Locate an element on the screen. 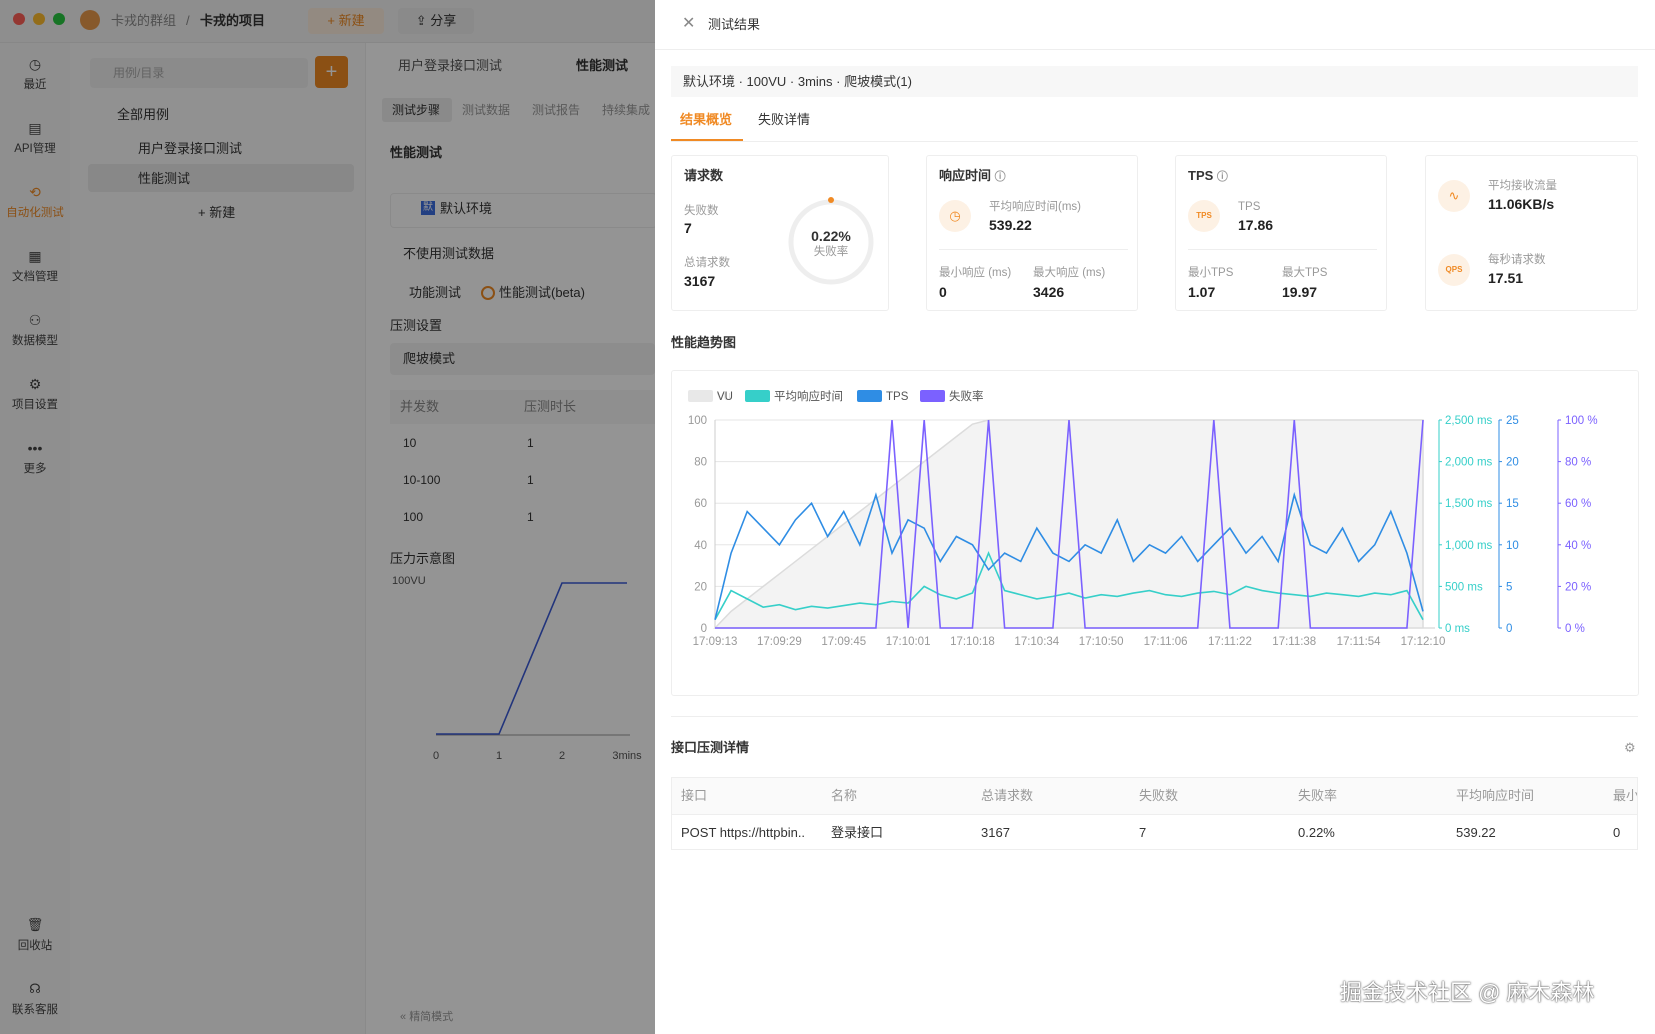 The image size is (1655, 1034). sidebar-icon: 🗑 is located at coordinates (35, 924).